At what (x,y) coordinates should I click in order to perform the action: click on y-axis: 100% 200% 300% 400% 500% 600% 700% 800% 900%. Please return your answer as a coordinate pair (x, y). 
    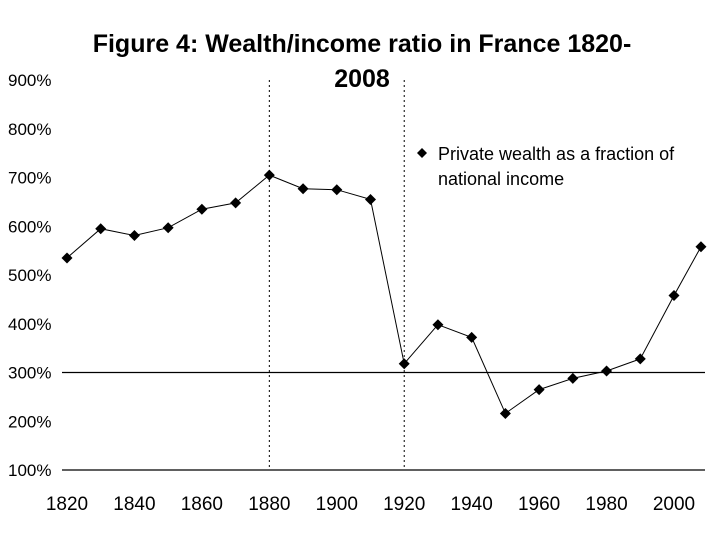
    Looking at the image, I should click on (29, 275).